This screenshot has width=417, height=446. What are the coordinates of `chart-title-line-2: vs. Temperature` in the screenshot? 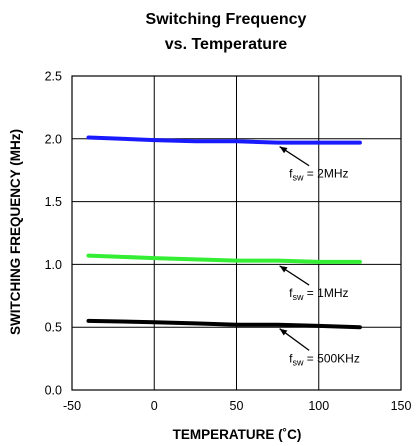 It's located at (226, 44).